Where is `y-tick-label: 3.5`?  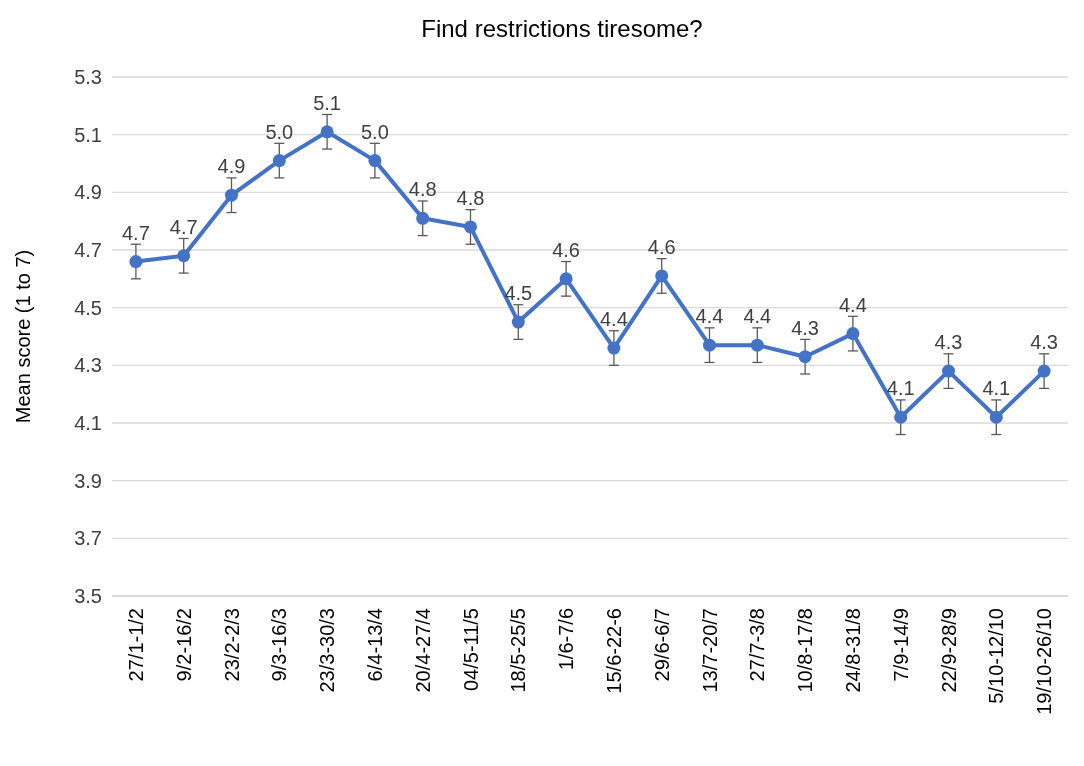
y-tick-label: 3.5 is located at coordinates (88, 596).